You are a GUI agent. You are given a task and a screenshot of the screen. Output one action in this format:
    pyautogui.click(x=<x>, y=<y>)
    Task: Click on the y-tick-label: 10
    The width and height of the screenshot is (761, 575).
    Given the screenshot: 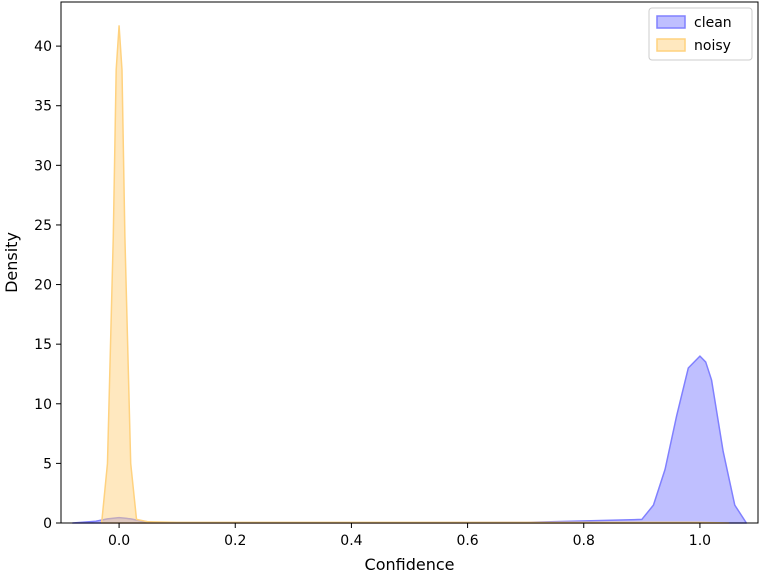 What is the action you would take?
    pyautogui.click(x=43, y=405)
    